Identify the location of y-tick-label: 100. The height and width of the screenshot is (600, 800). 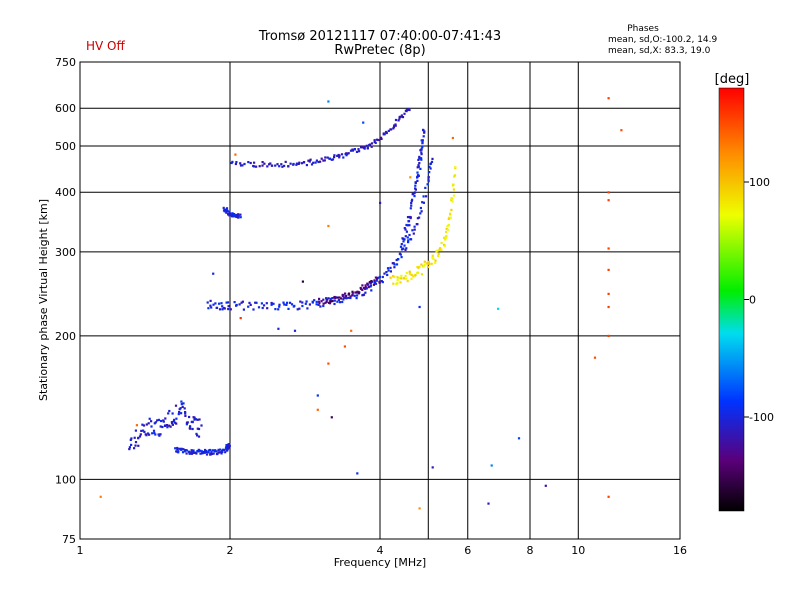
(65, 479).